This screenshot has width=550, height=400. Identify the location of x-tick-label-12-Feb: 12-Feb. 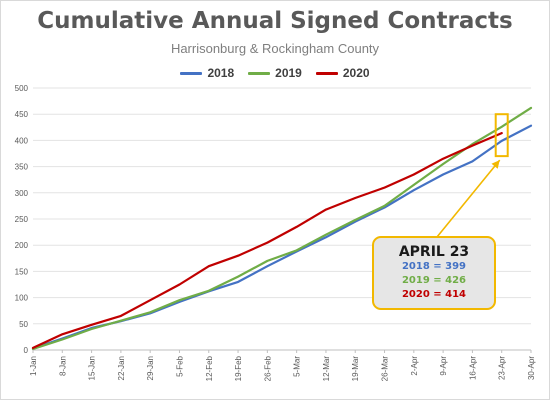
(209, 368).